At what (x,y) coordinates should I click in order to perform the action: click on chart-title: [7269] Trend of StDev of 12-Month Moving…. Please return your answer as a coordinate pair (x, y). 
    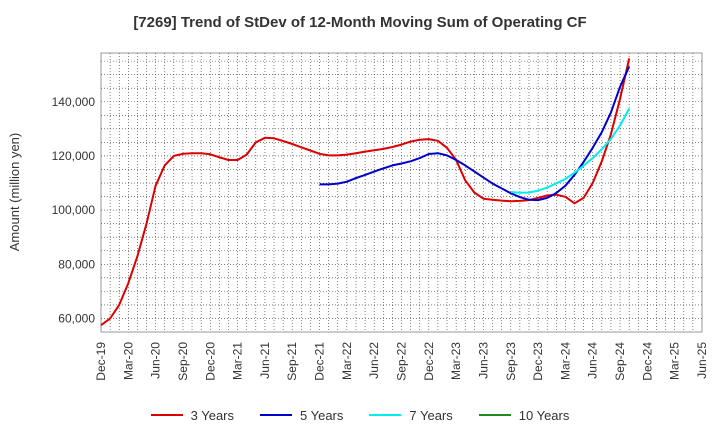
    Looking at the image, I should click on (360, 22).